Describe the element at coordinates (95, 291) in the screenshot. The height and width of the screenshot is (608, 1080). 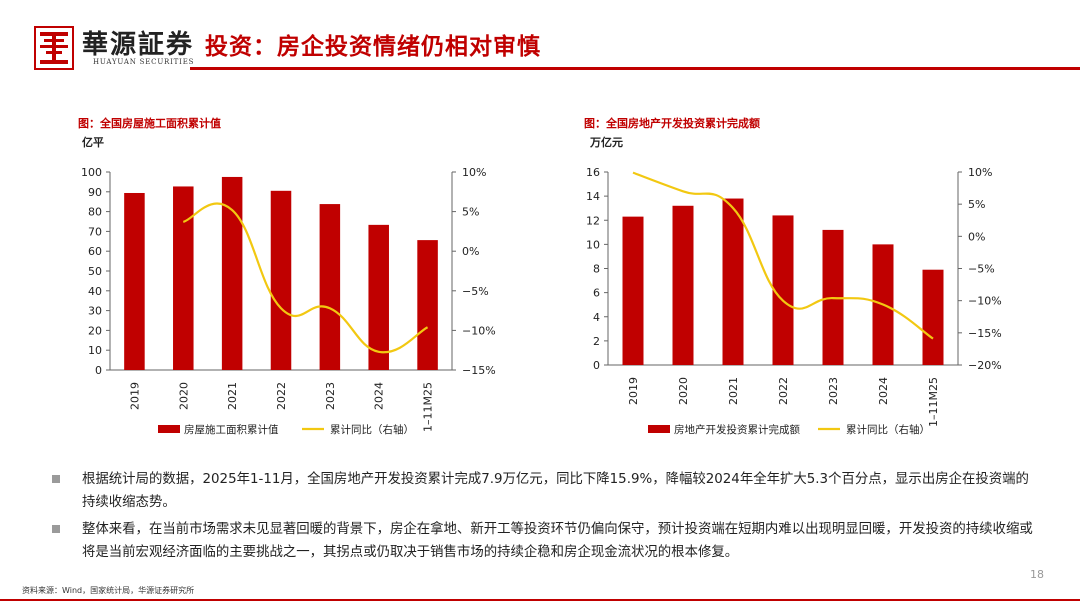
I see `left-axis-tick-label: 40` at that location.